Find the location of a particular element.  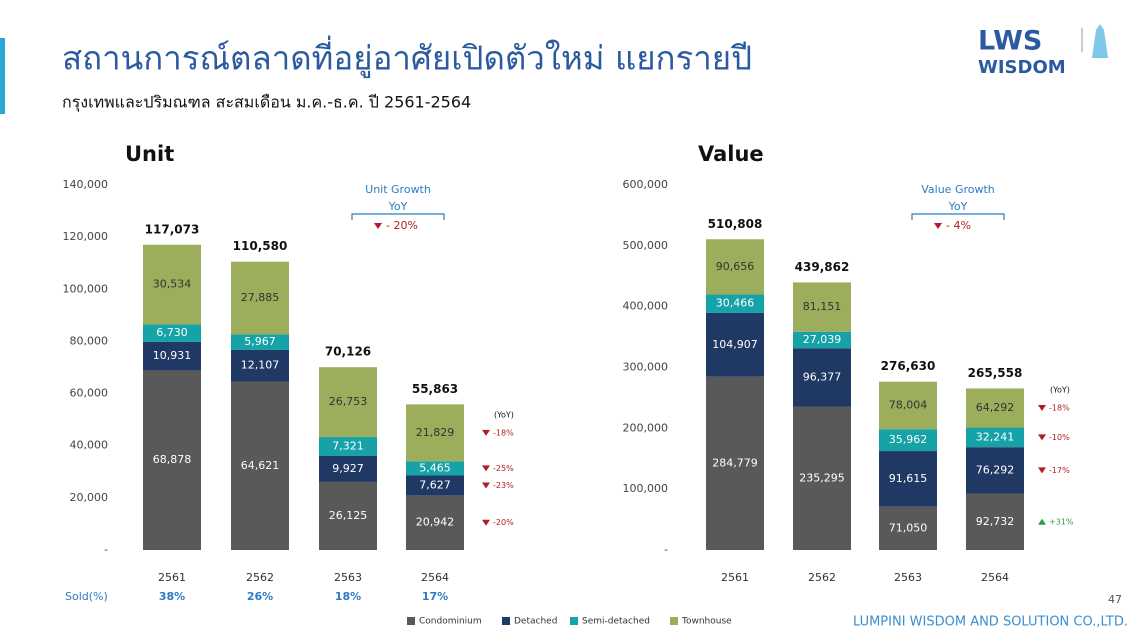

y-tick-label: 500,000 is located at coordinates (646, 245).